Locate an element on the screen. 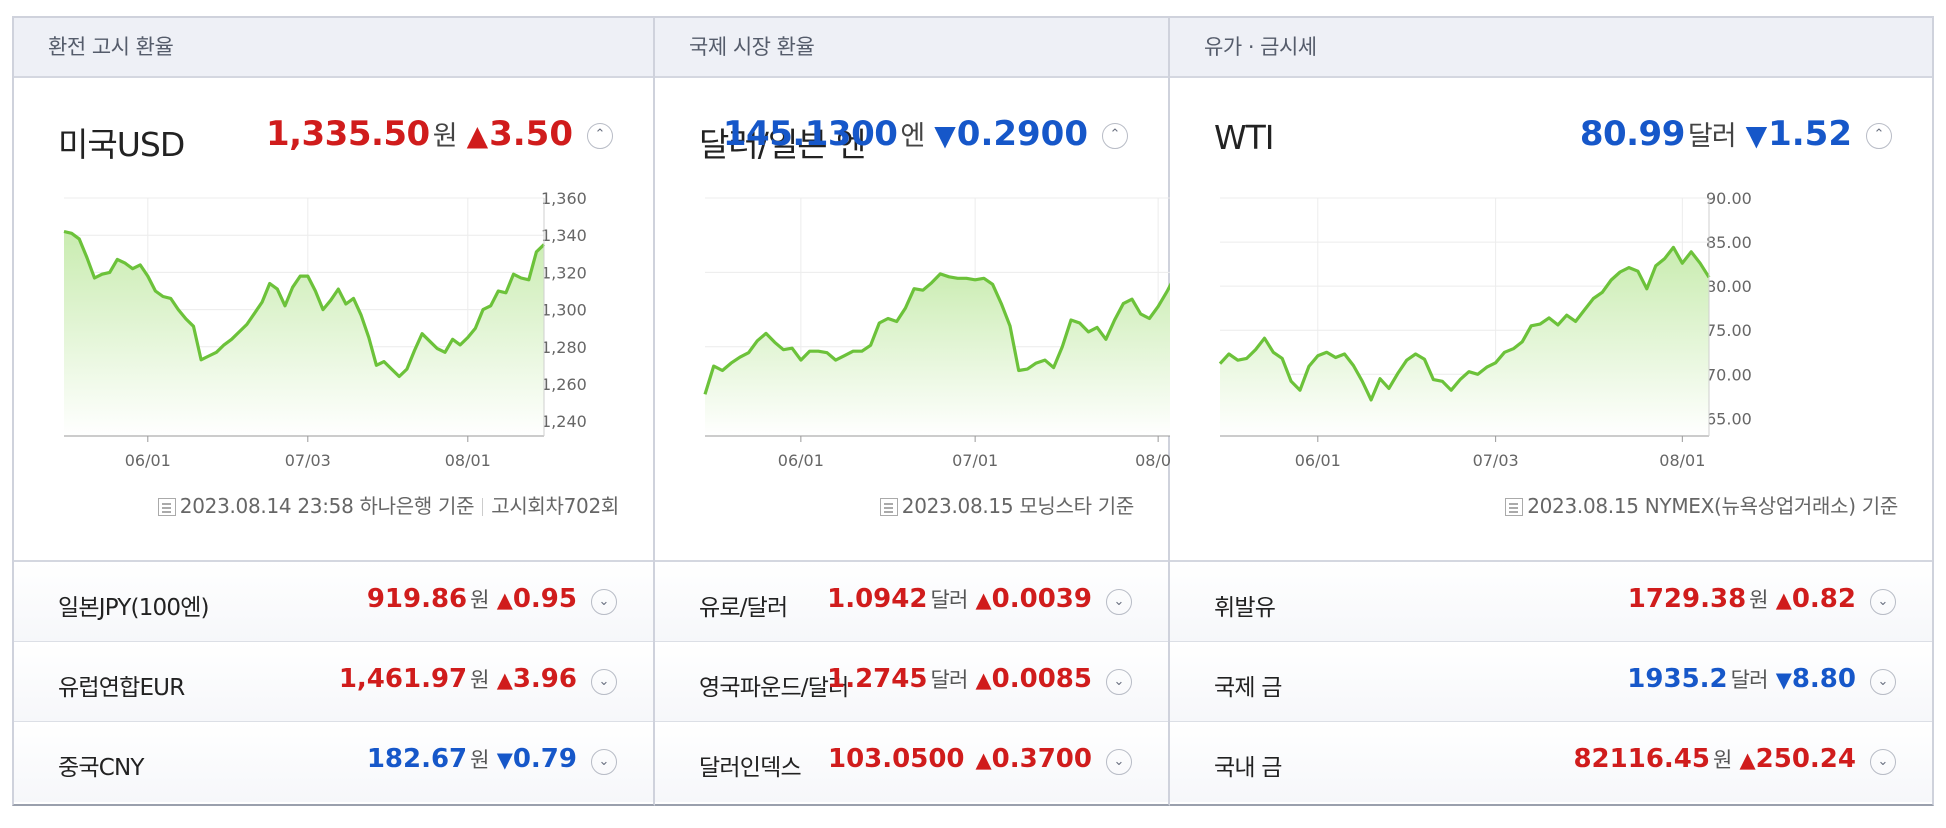  panel-header: 국제 시장 환율 is located at coordinates (911, 48).